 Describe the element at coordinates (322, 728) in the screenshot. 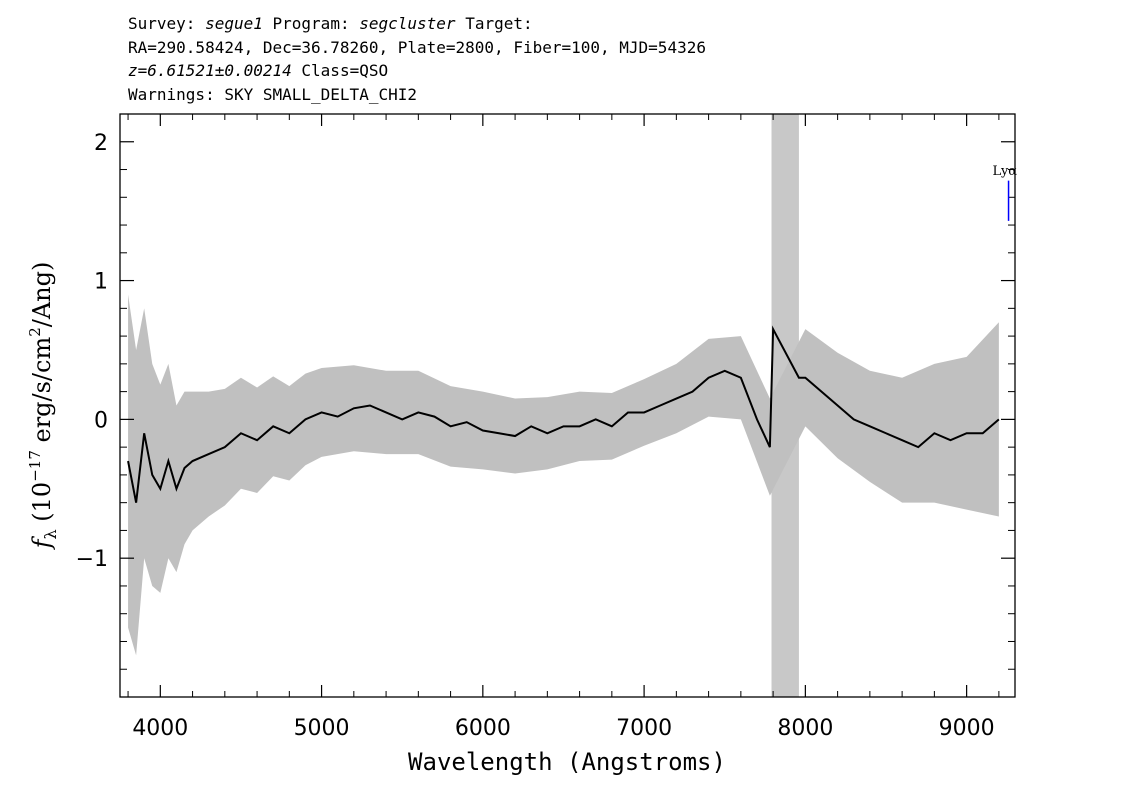

I see `x-tick-label: 5000` at that location.